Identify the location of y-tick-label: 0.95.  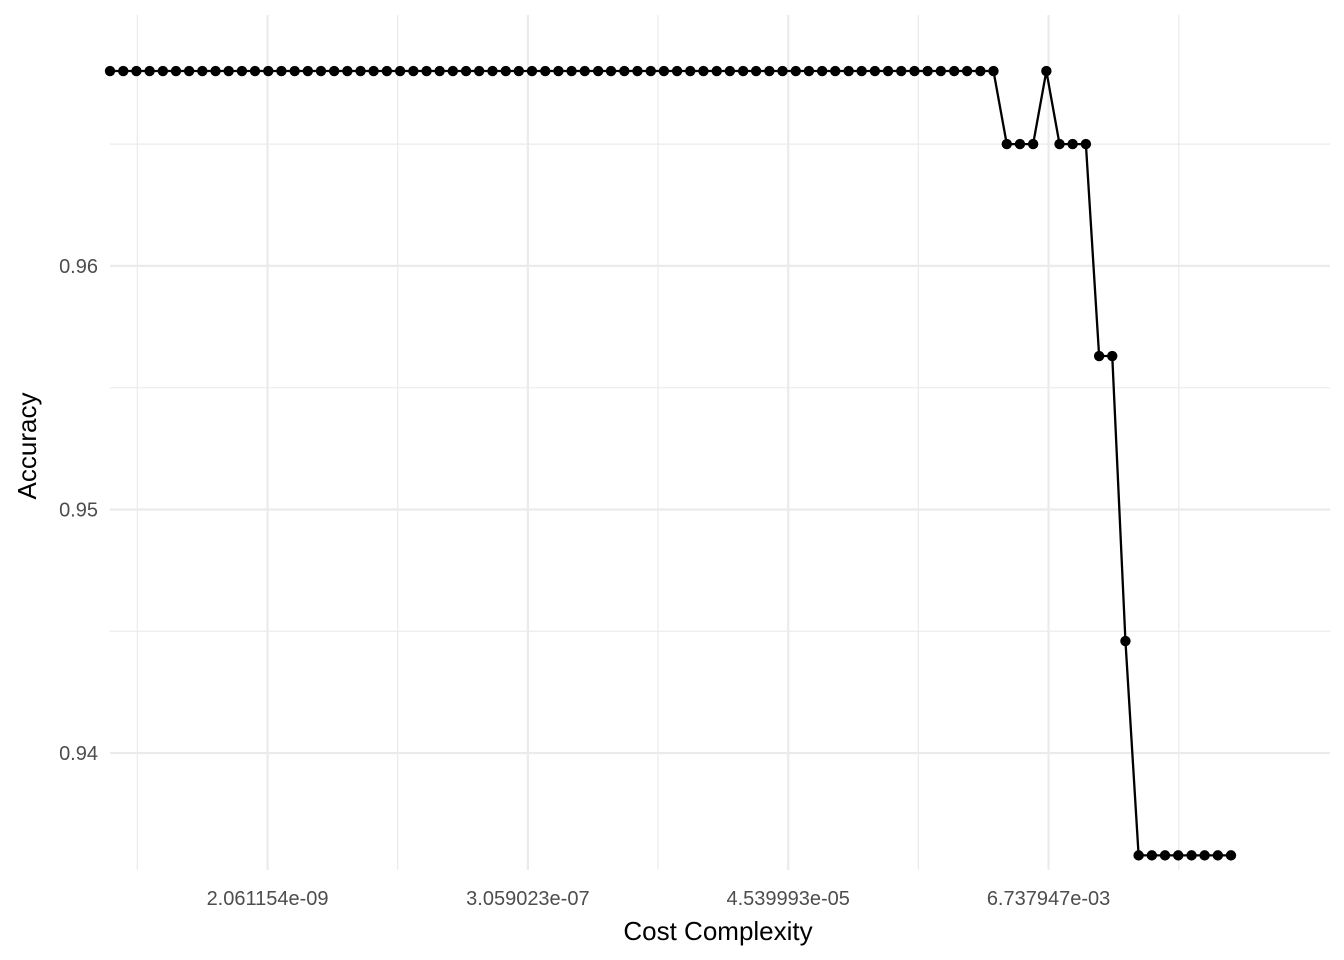
(78, 510).